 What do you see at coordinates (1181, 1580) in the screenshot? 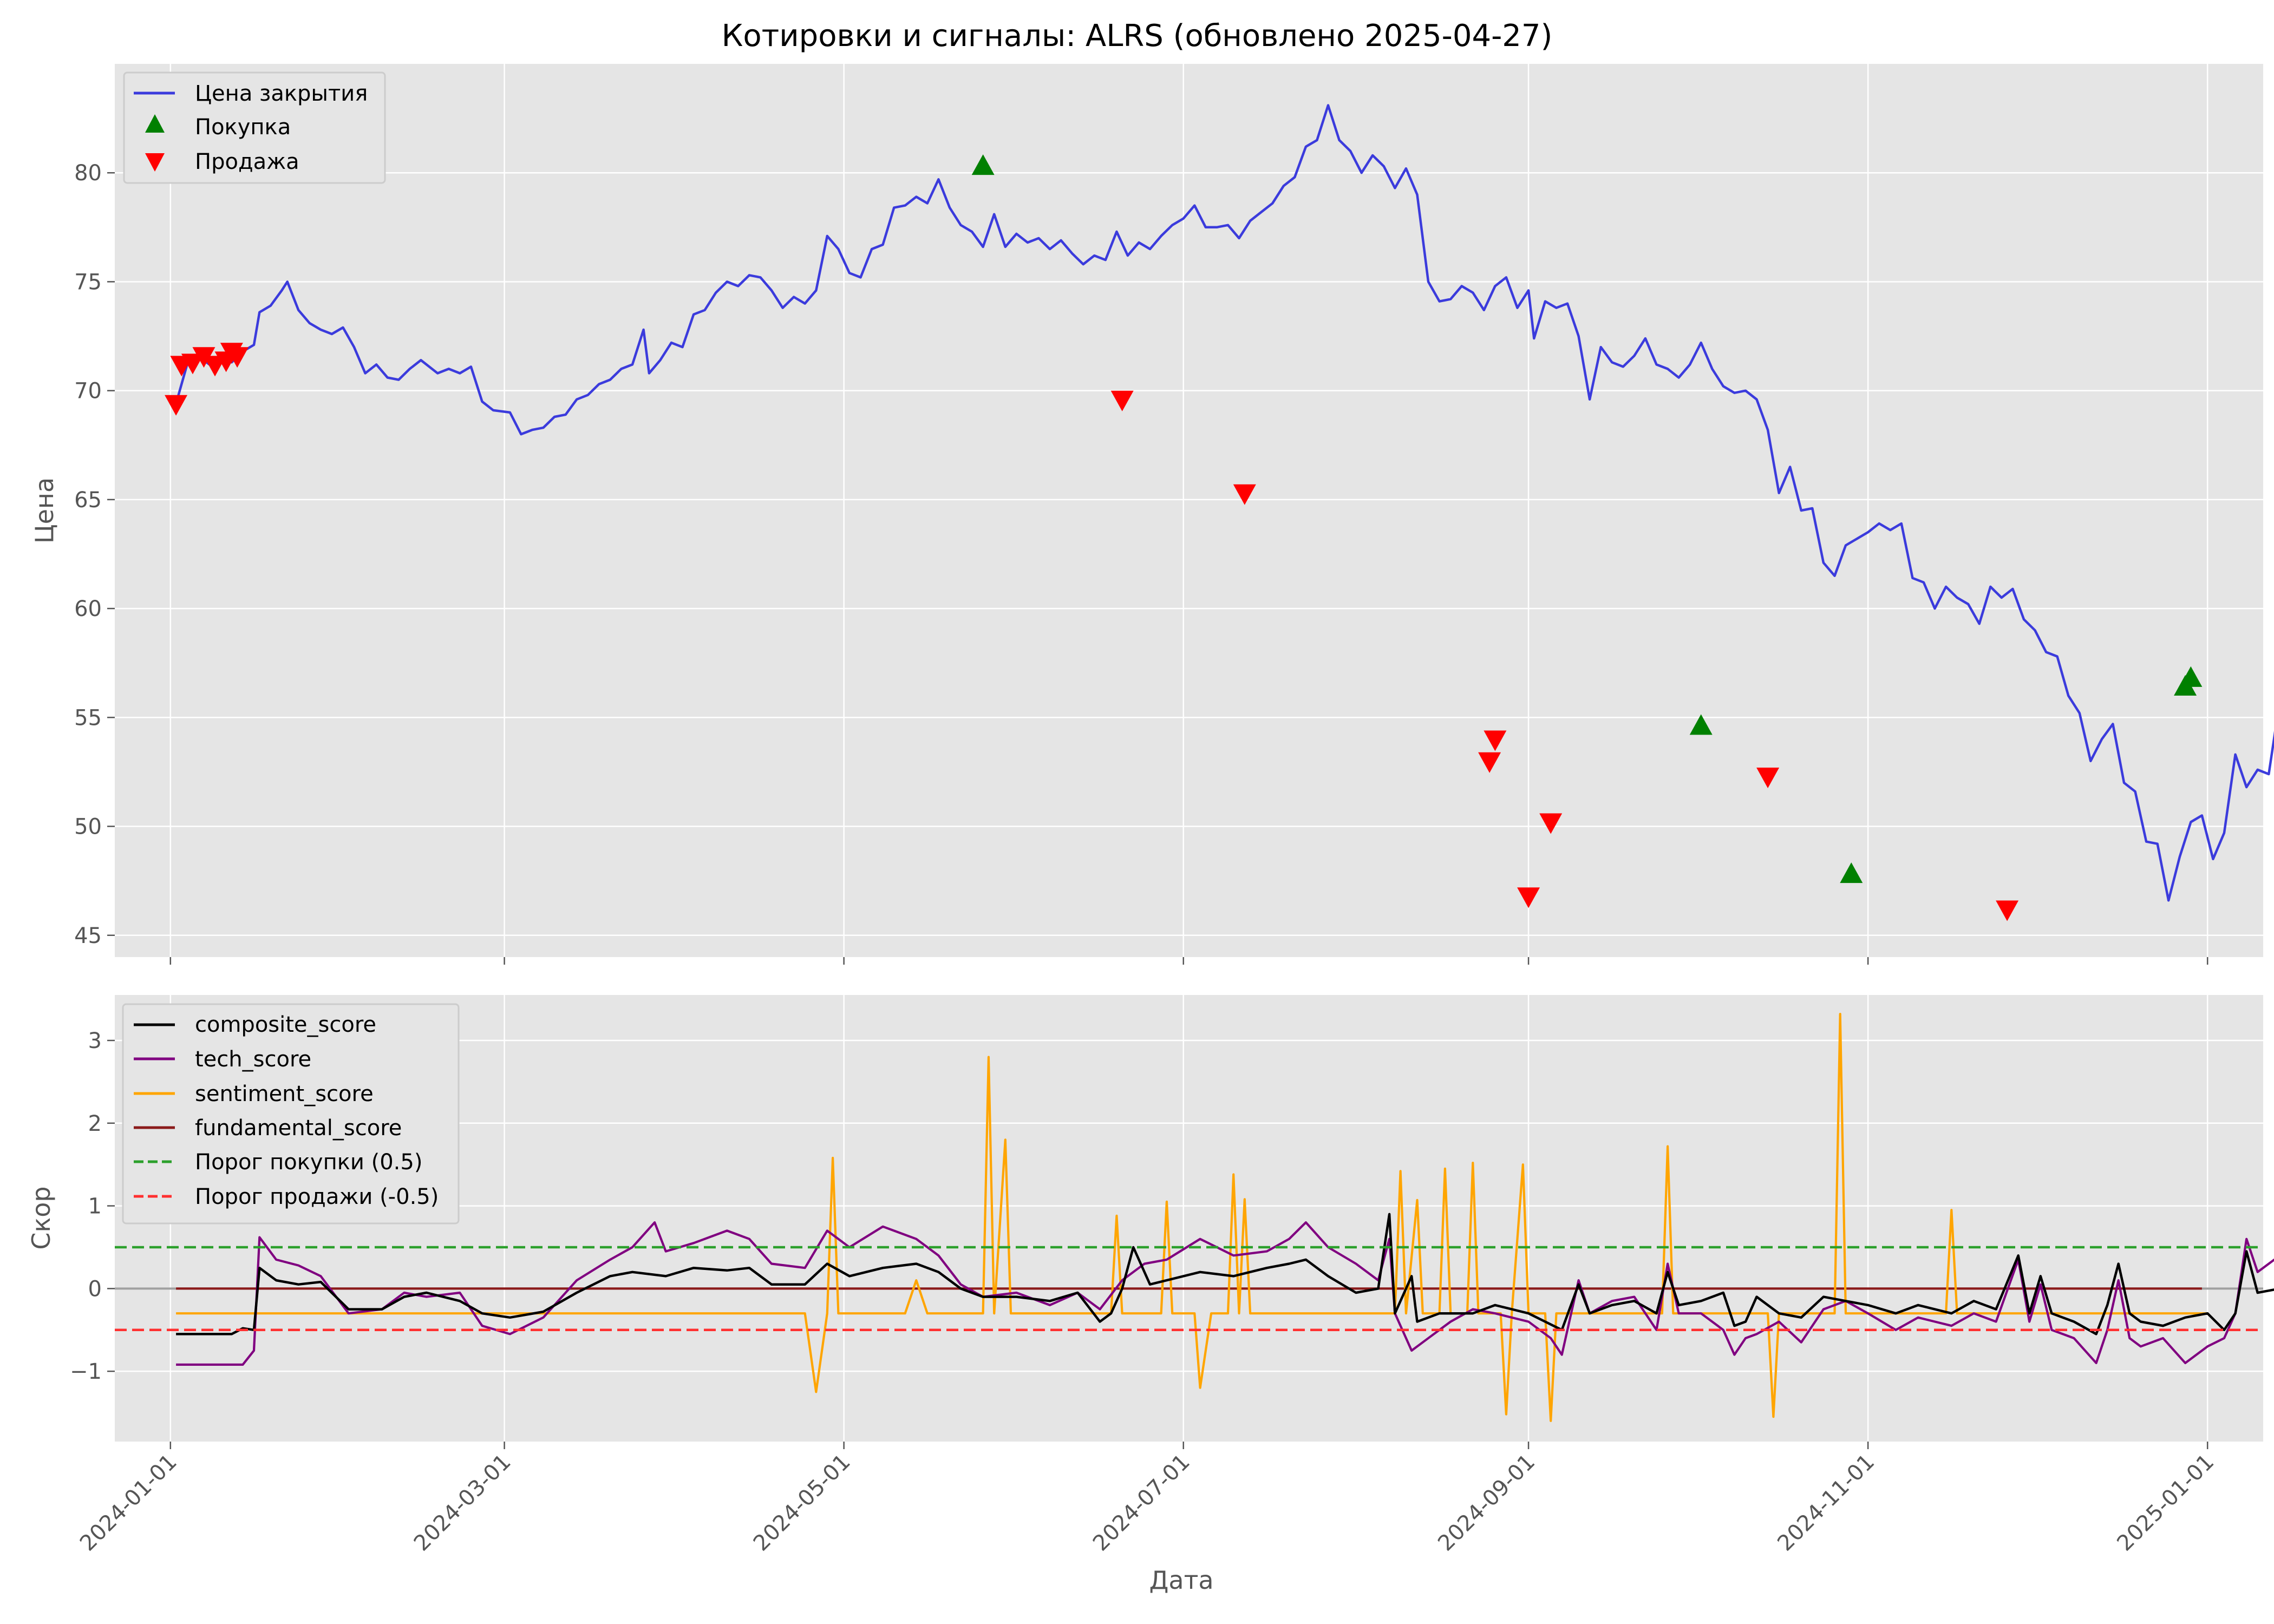
I see `x-axis-label: Дата` at bounding box center [1181, 1580].